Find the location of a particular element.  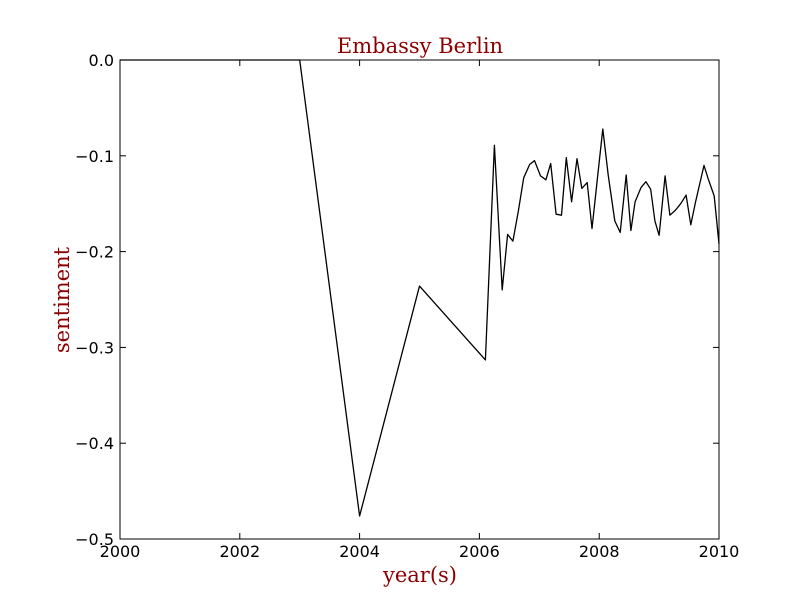

y-tick-label: −0.5 is located at coordinates (94, 539).